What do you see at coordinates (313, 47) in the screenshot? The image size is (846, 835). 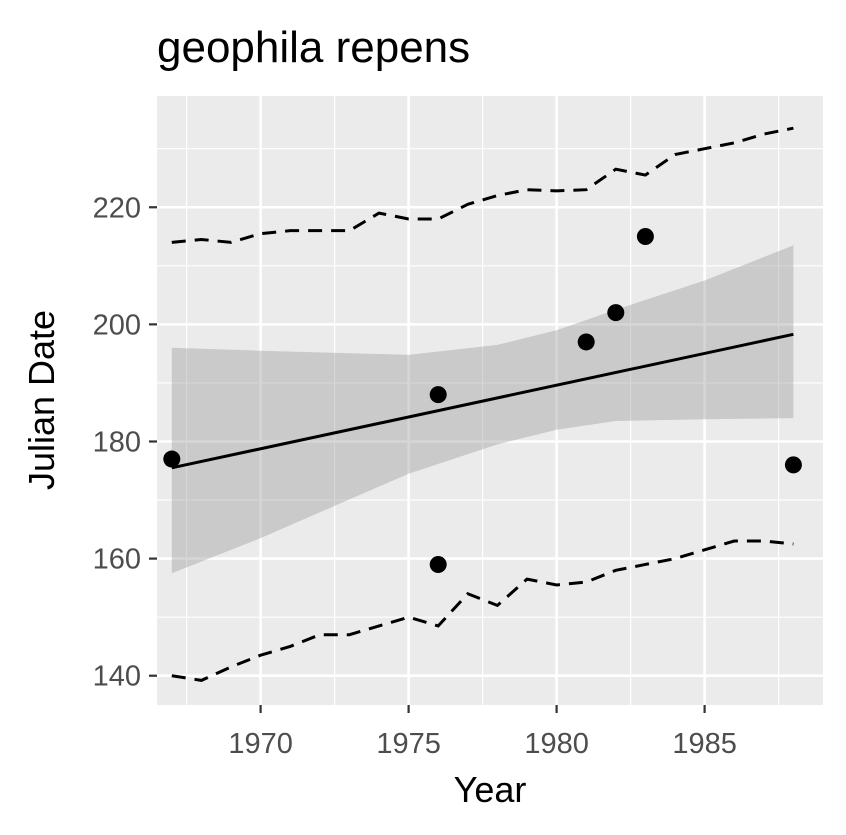 I see `chart-title: geophila repens` at bounding box center [313, 47].